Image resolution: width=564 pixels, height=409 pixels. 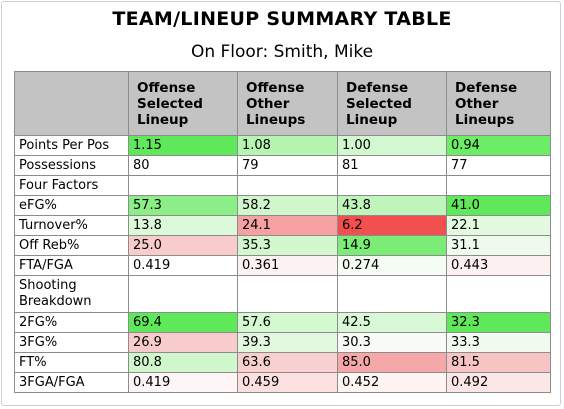 What do you see at coordinates (71, 165) in the screenshot?
I see `row-label: Possessions` at bounding box center [71, 165].